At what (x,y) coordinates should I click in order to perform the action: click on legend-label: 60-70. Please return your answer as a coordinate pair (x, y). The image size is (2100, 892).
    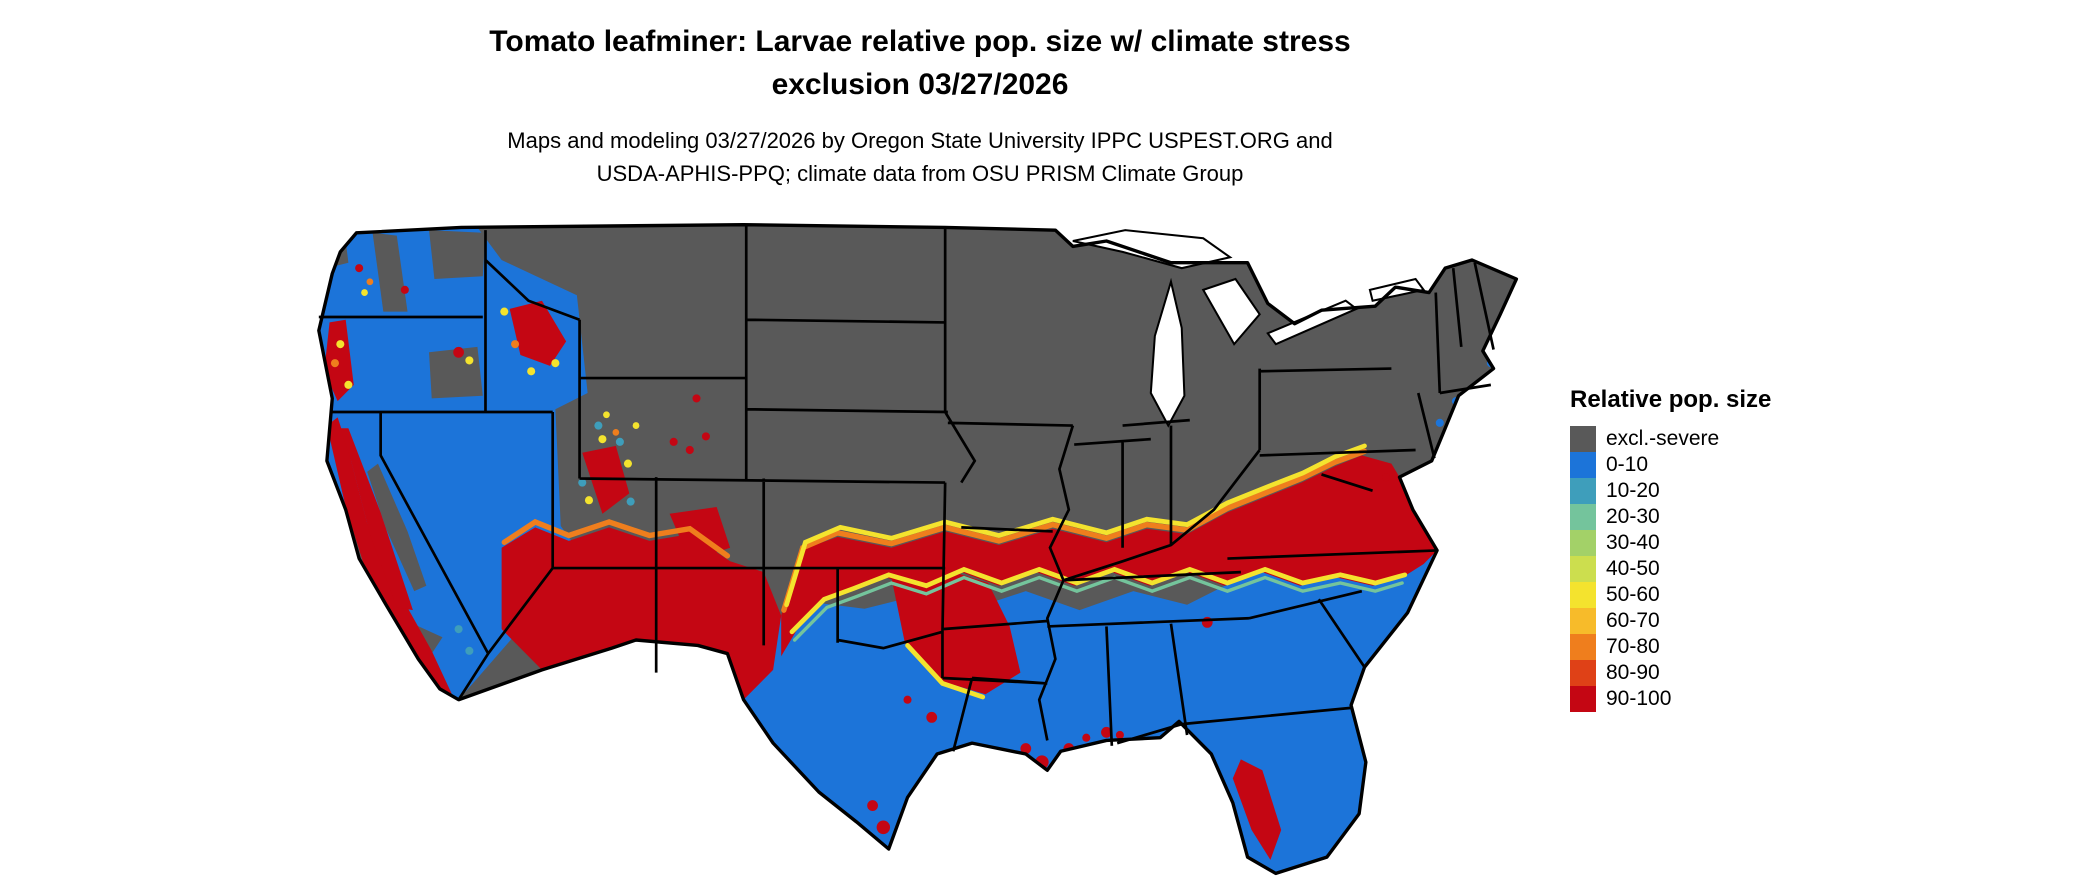
    Looking at the image, I should click on (1633, 620).